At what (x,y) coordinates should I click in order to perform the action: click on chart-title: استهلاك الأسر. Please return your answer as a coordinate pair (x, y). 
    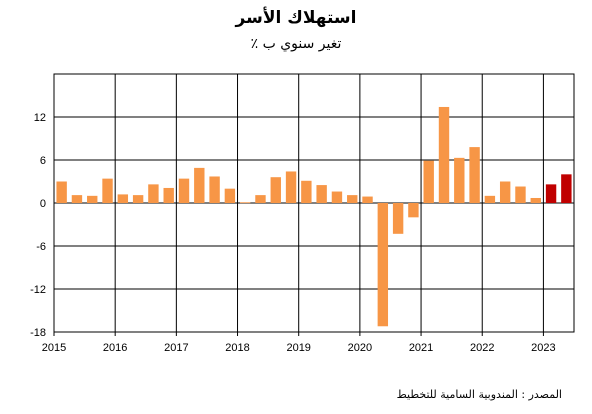
    Looking at the image, I should click on (296, 18).